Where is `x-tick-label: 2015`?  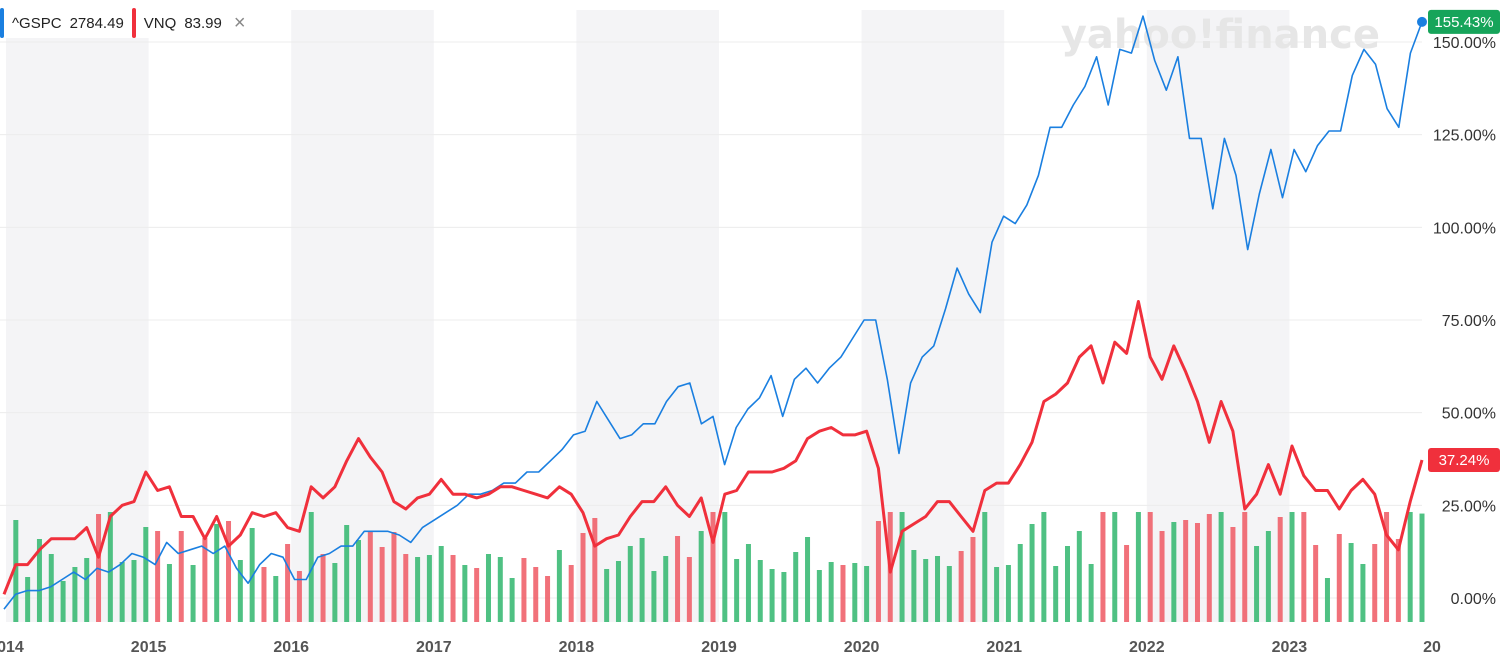 x-tick-label: 2015 is located at coordinates (149, 647).